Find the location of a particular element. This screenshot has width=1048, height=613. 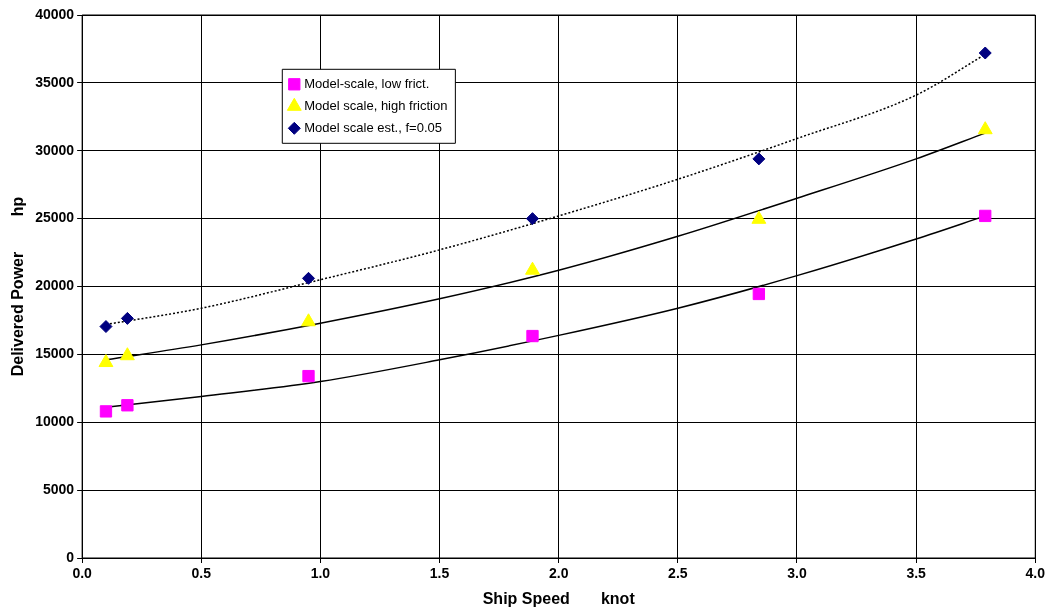

x-tick-label: 1.5 is located at coordinates (439, 573).